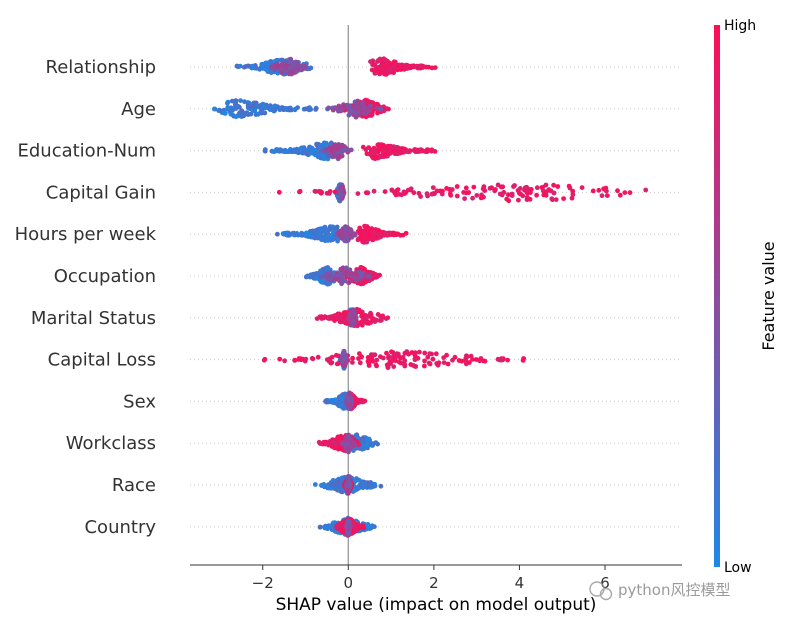 The image size is (788, 625). I want to click on feature-label: Sex, so click(139, 401).